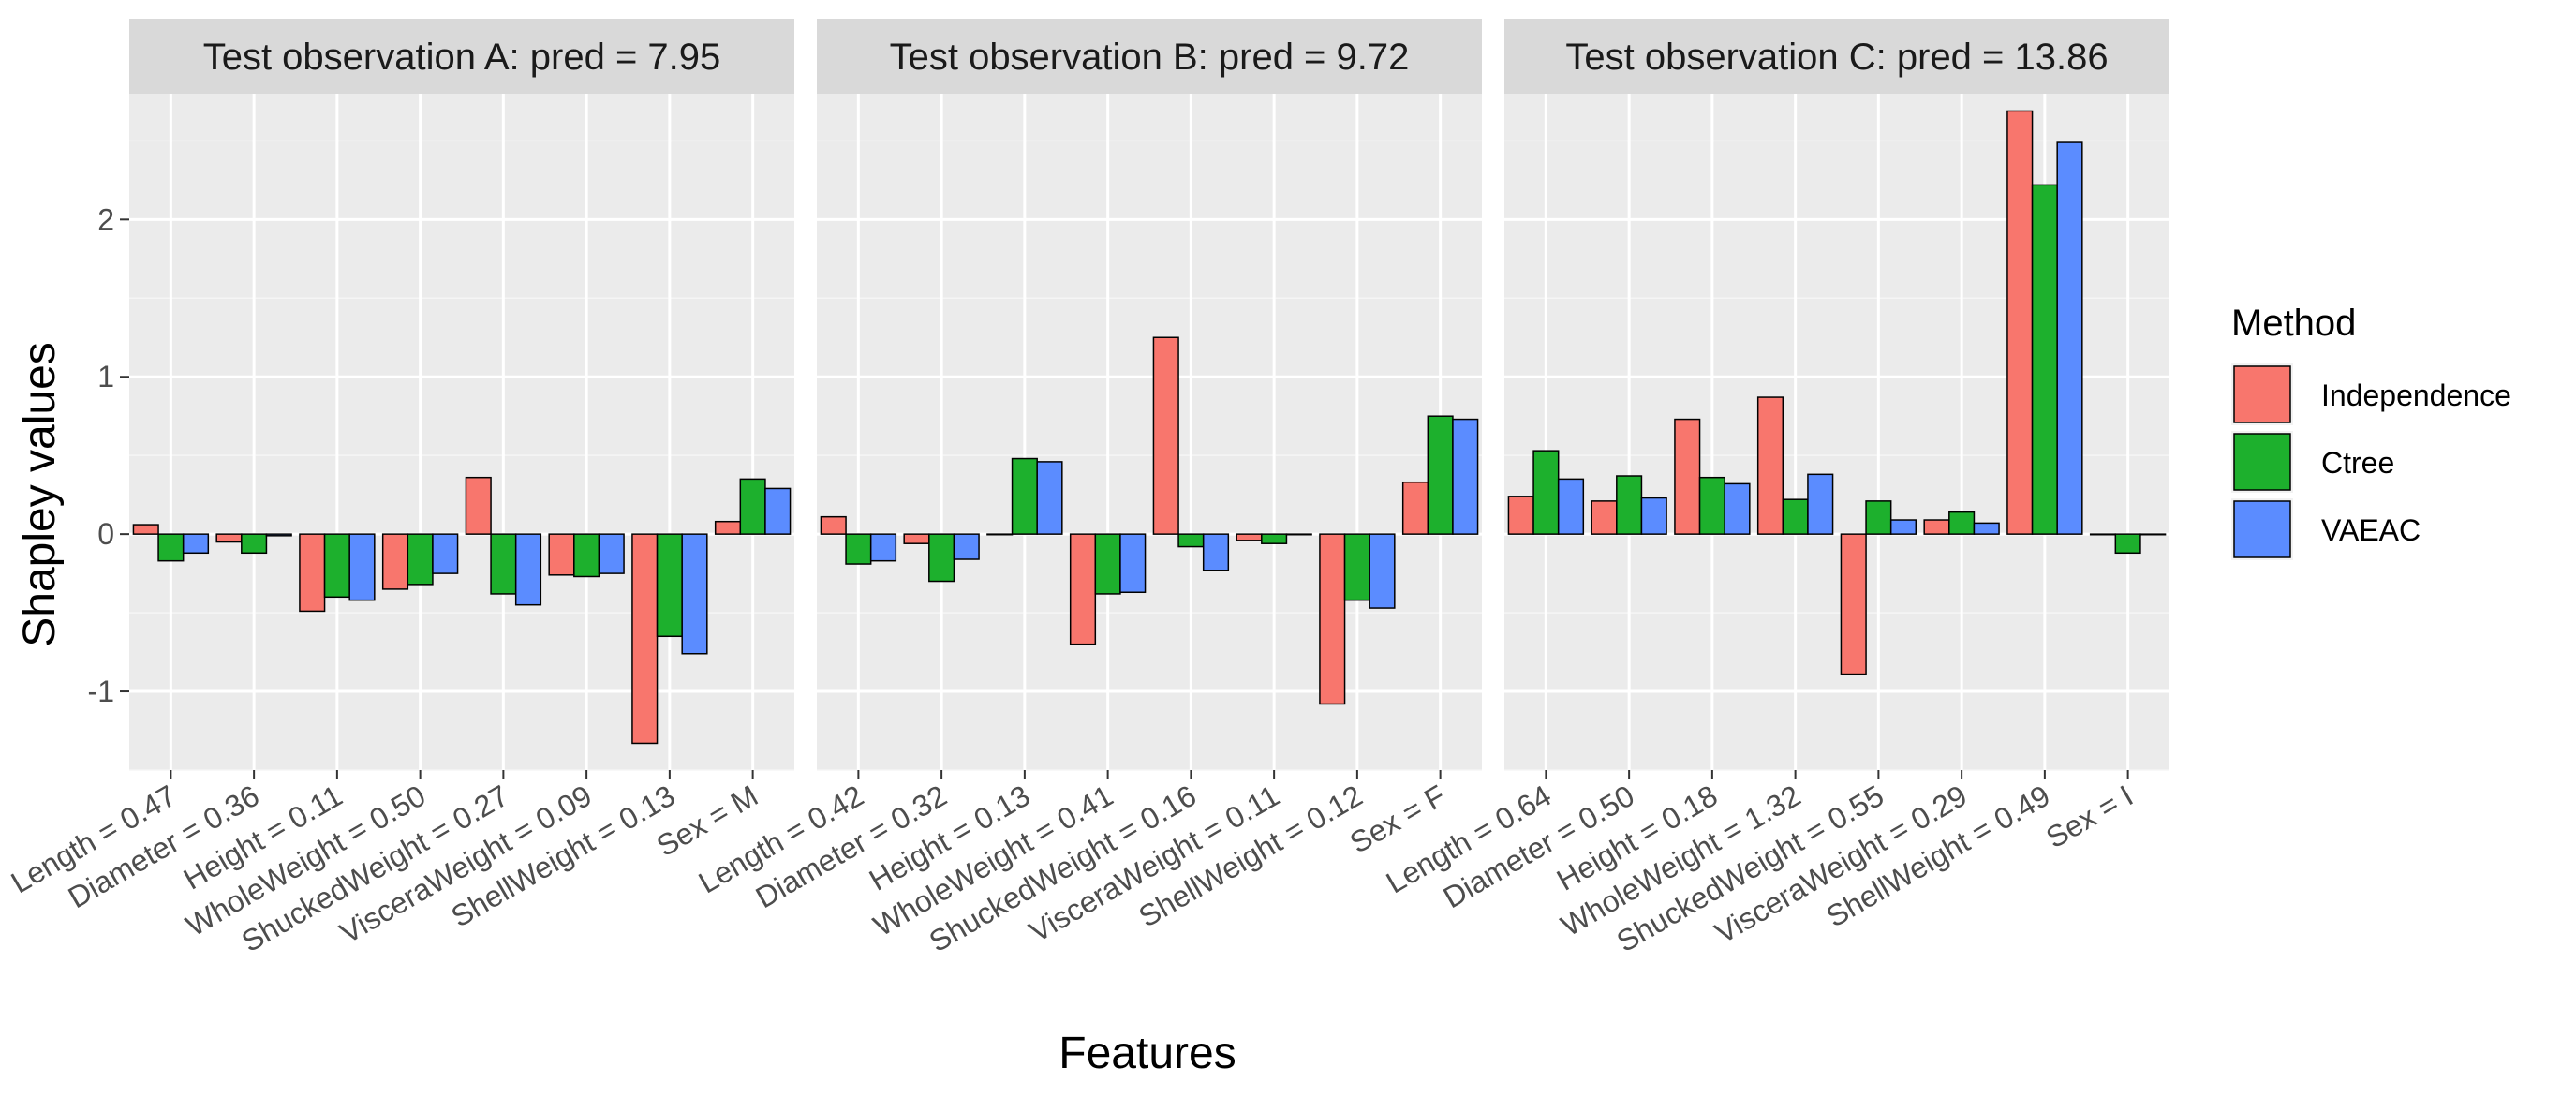  What do you see at coordinates (106, 219) in the screenshot?
I see `y-tick-label: 2` at bounding box center [106, 219].